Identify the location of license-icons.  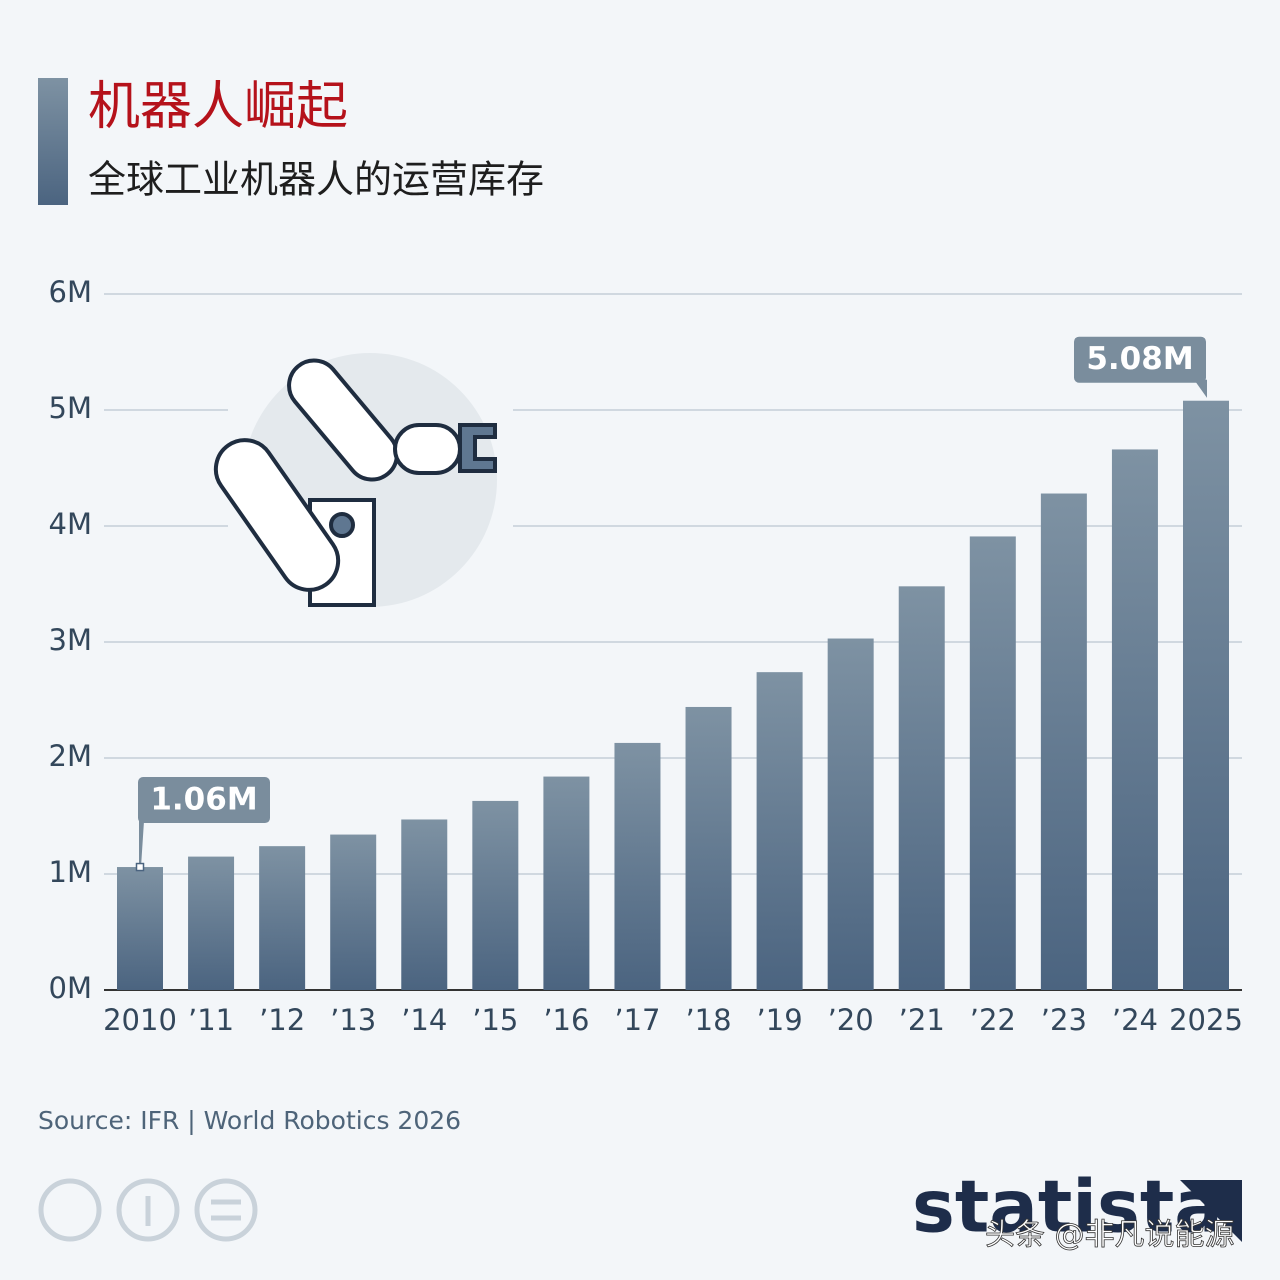
(148, 1210).